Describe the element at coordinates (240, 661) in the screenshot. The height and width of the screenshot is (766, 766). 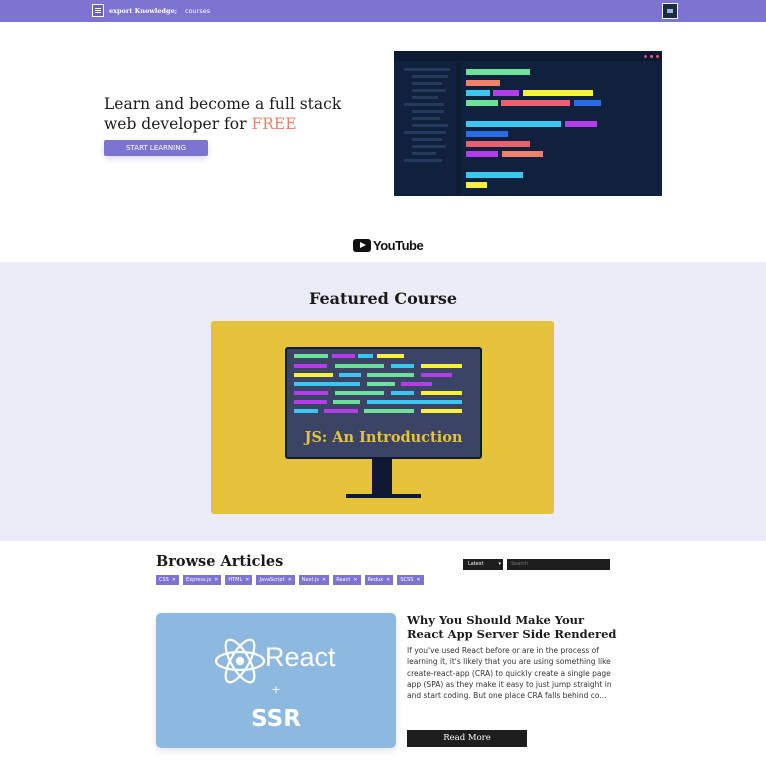
I see `react-atom-icon` at that location.